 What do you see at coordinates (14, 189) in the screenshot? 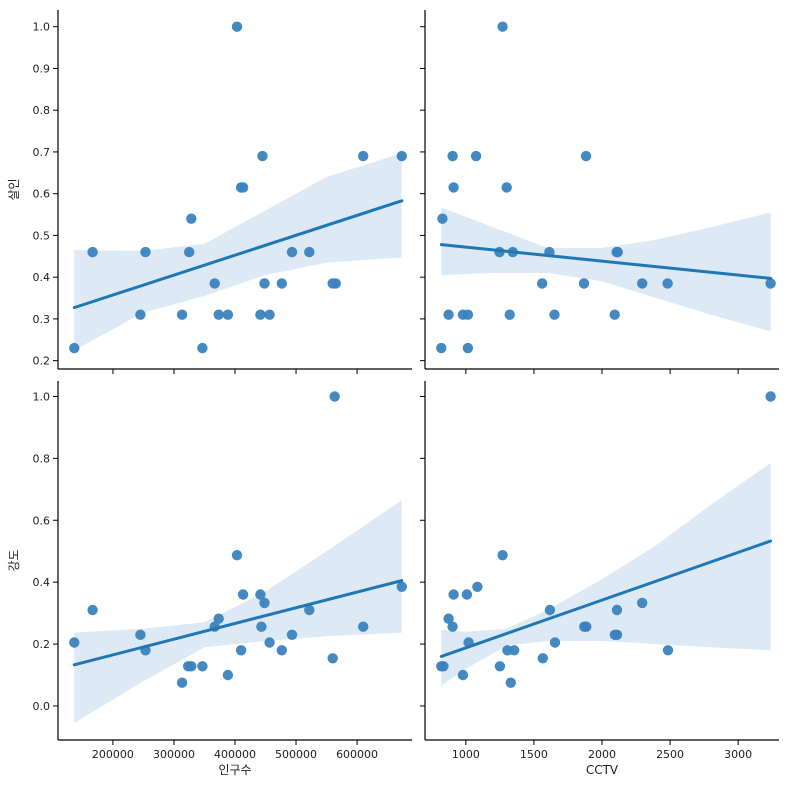
I see `y-axis-label: 살인` at bounding box center [14, 189].